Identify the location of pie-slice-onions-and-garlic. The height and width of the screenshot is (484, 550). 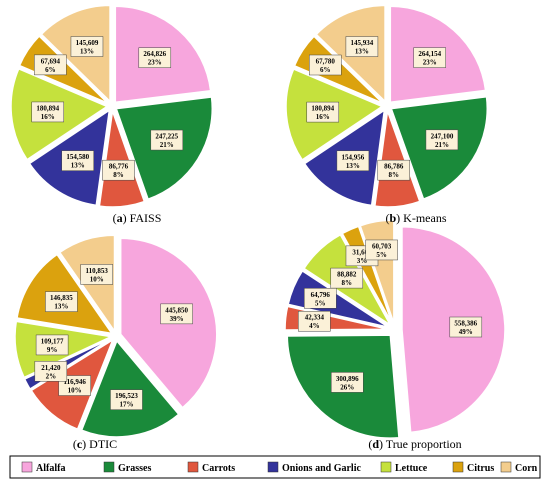
(338, 298).